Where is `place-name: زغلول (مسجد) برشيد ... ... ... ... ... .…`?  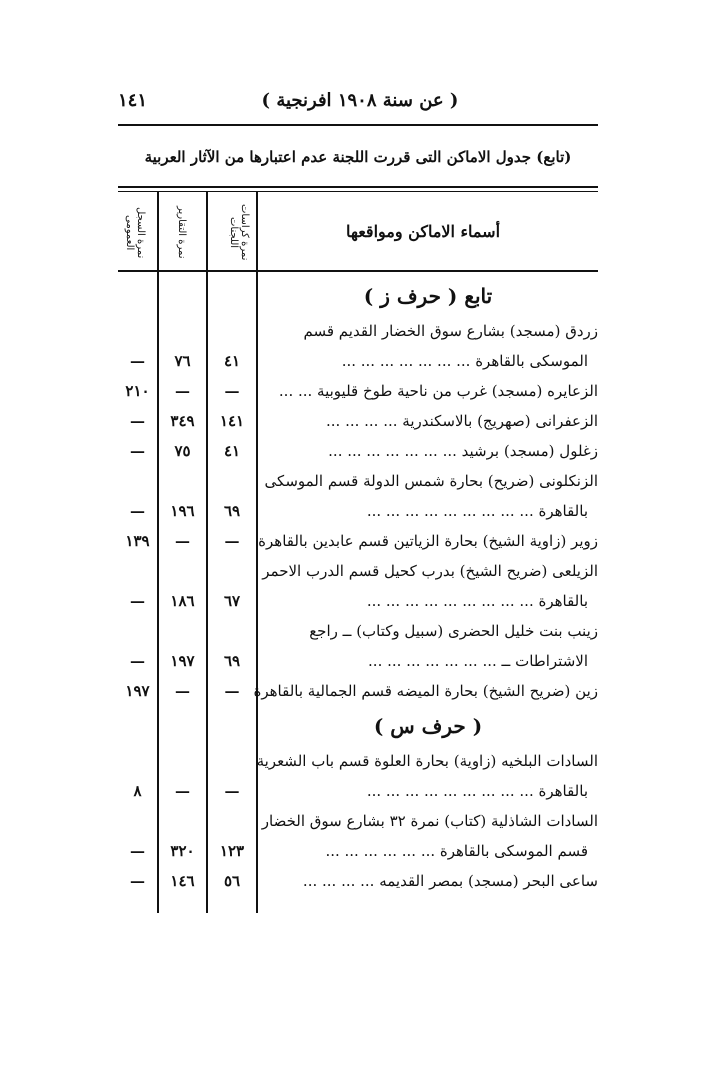 place-name: زغلول (مسجد) برشيد ... ... ... ... ... .… is located at coordinates (463, 451).